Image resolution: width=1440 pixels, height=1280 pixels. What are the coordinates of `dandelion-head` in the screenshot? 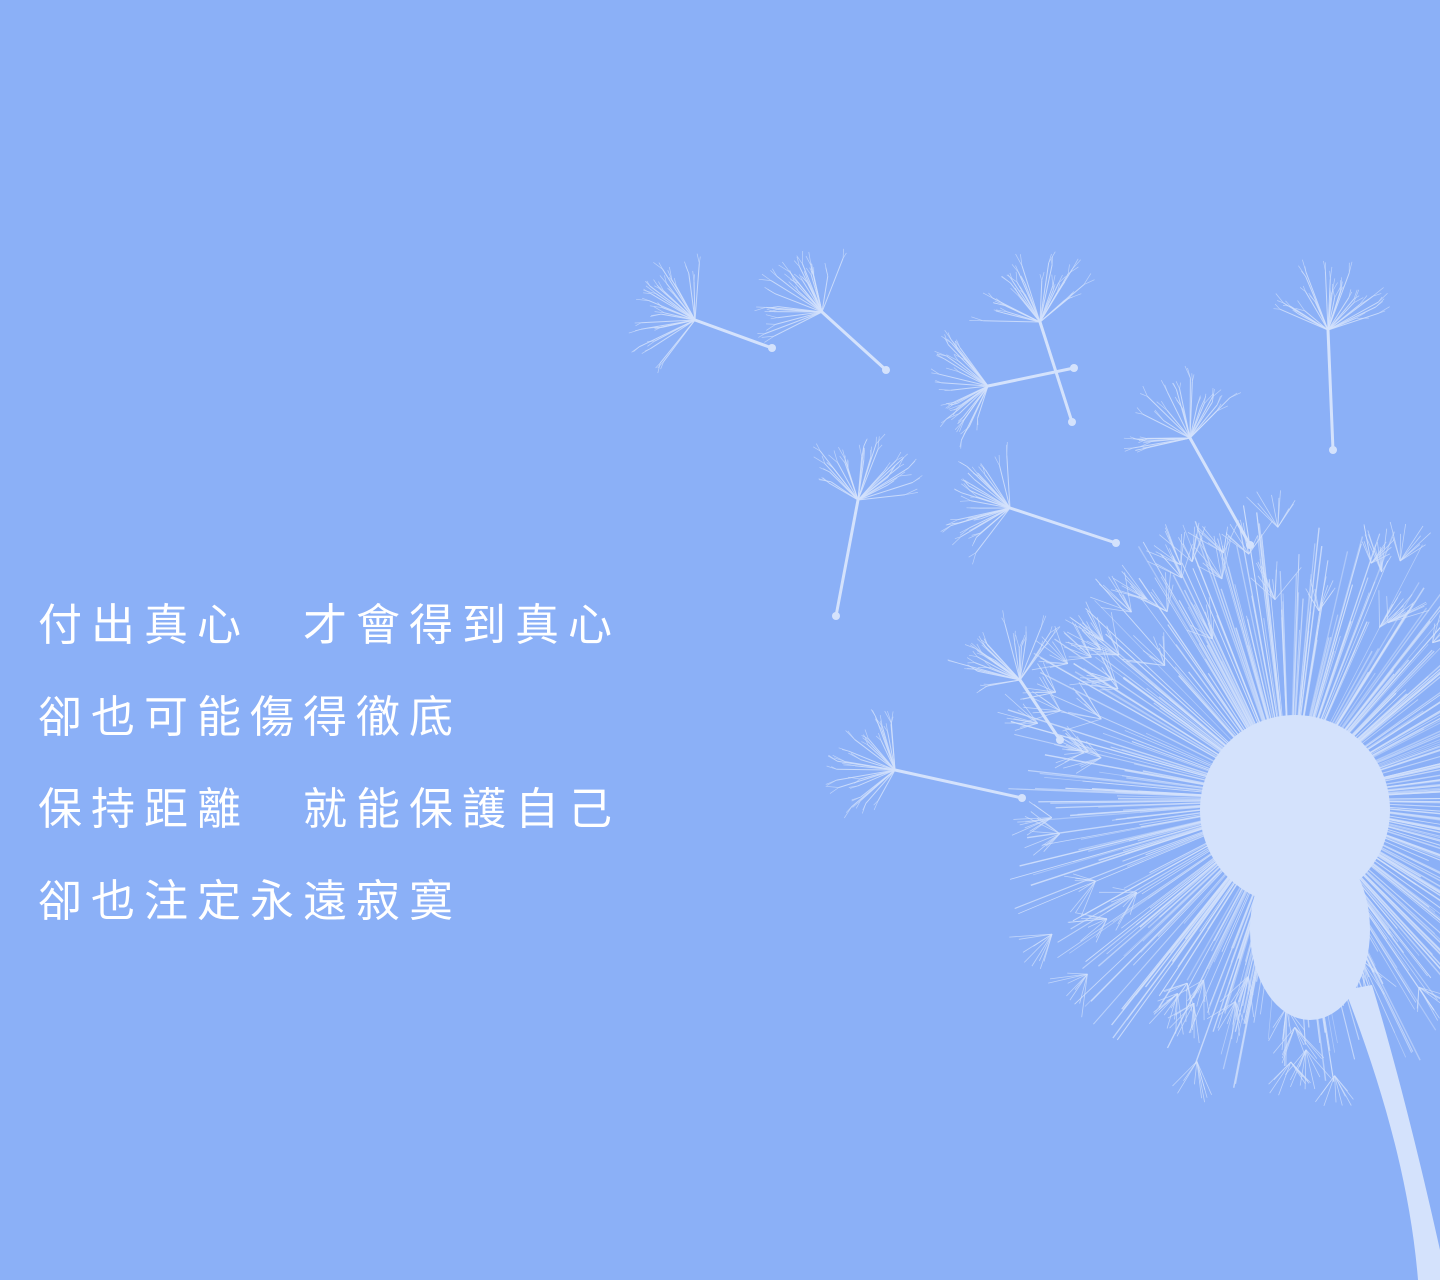 It's located at (1218, 798).